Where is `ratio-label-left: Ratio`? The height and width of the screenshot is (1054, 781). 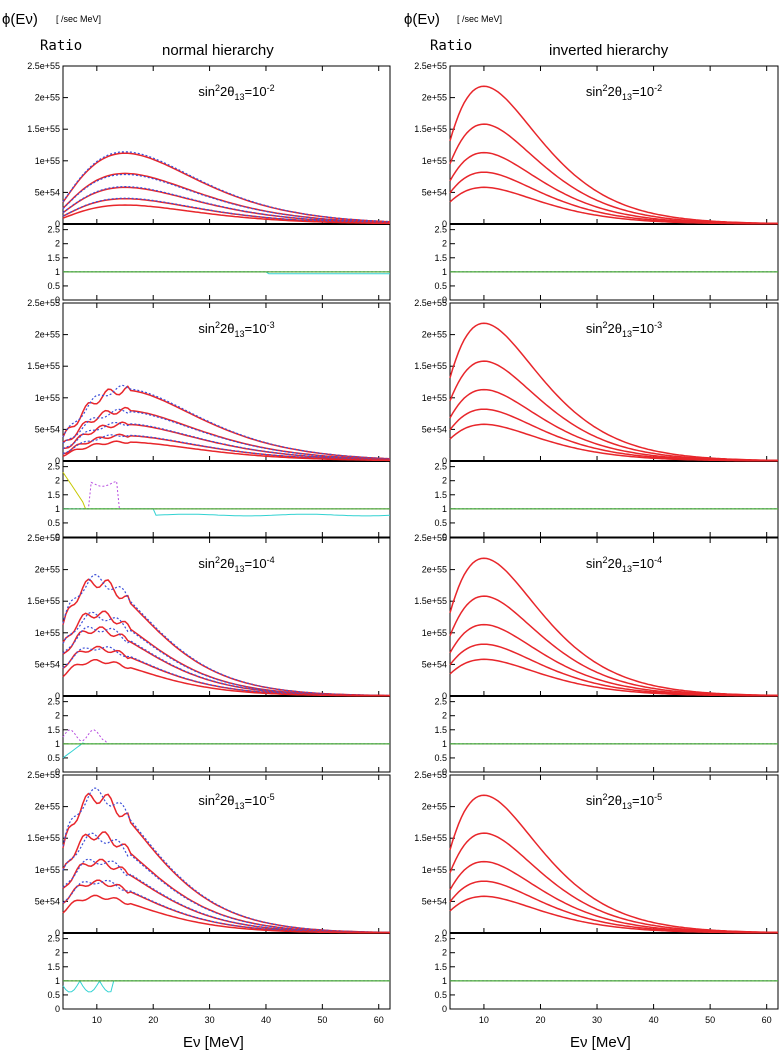 ratio-label-left: Ratio is located at coordinates (61, 46).